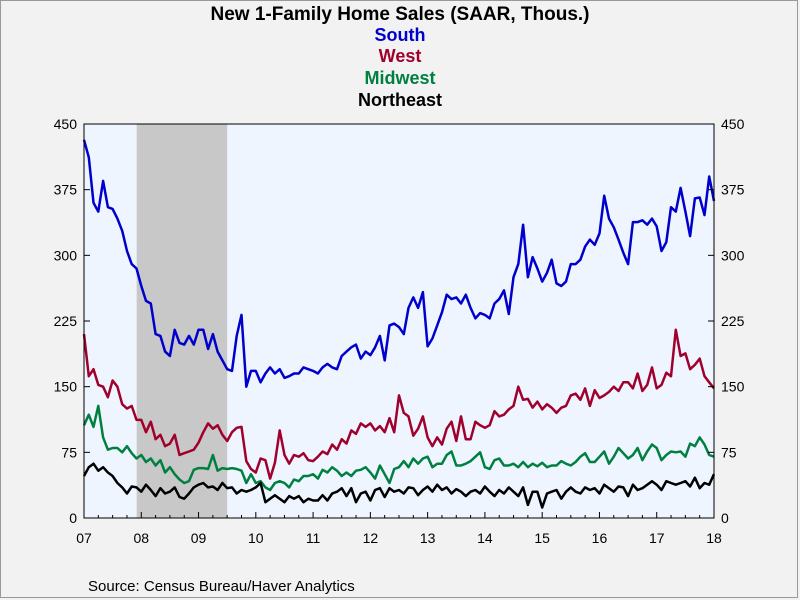 The height and width of the screenshot is (600, 800). Describe the element at coordinates (657, 538) in the screenshot. I see `x-tick-label: 17` at that location.